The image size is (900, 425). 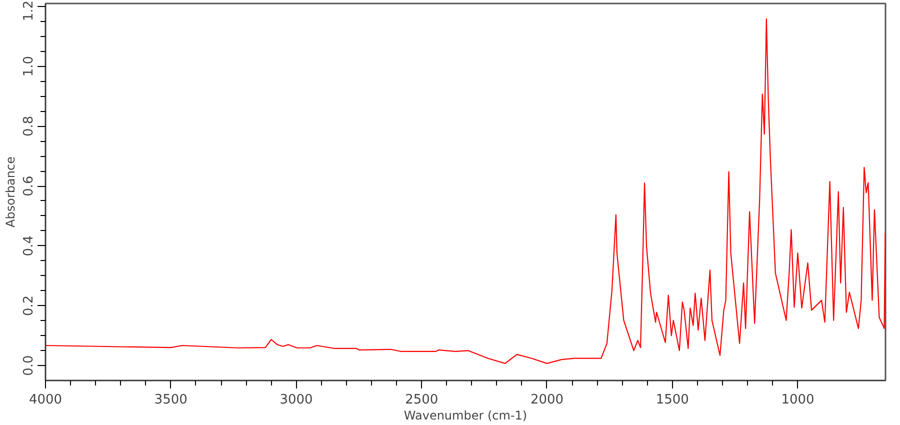 What do you see at coordinates (296, 400) in the screenshot?
I see `x-tick-label: 3000` at bounding box center [296, 400].